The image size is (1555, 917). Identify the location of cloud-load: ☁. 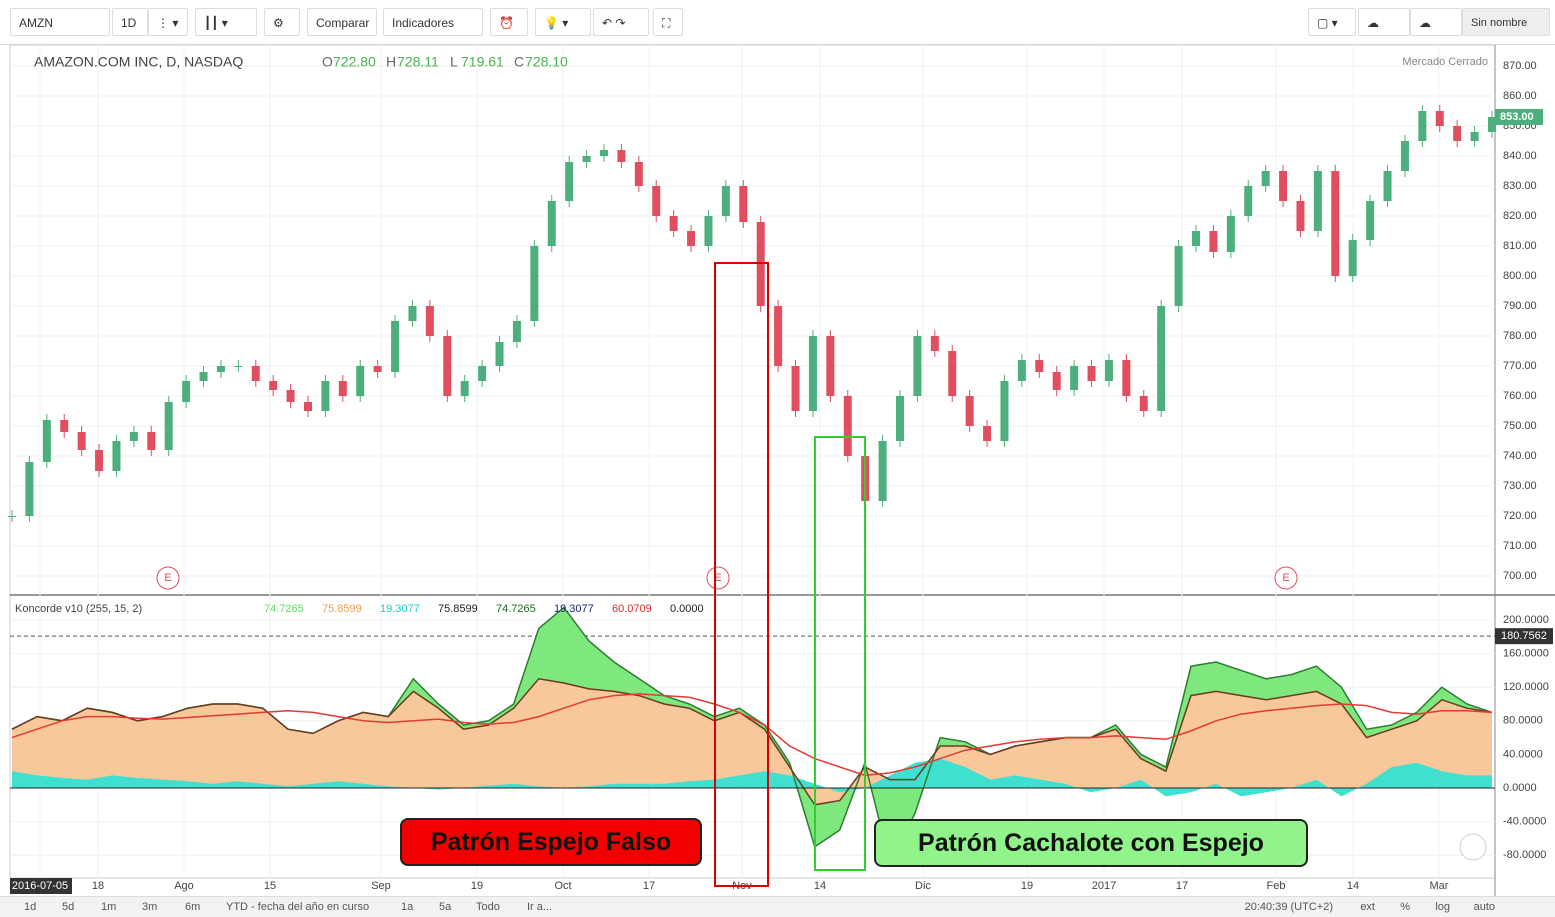
(1384, 22).